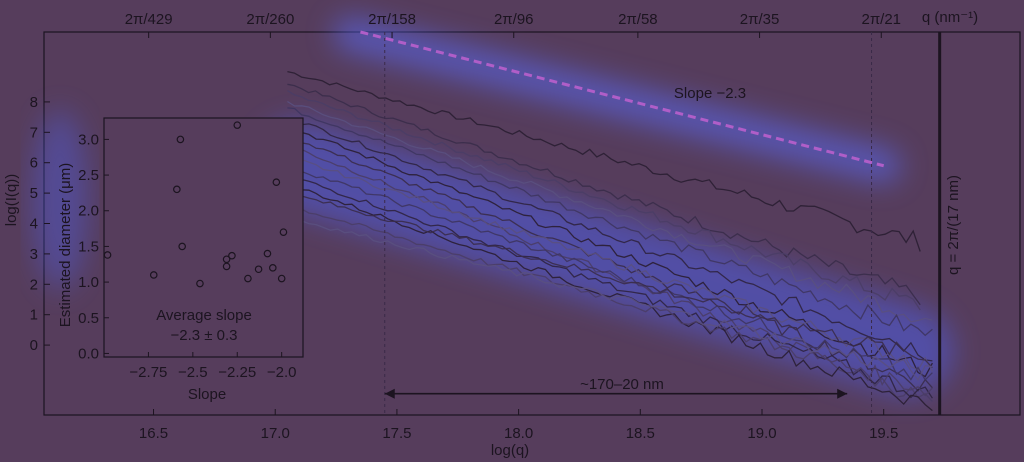 This screenshot has height=462, width=1024. Describe the element at coordinates (760, 19) in the screenshot. I see `top-axis-tick-label: 2π/35` at that location.